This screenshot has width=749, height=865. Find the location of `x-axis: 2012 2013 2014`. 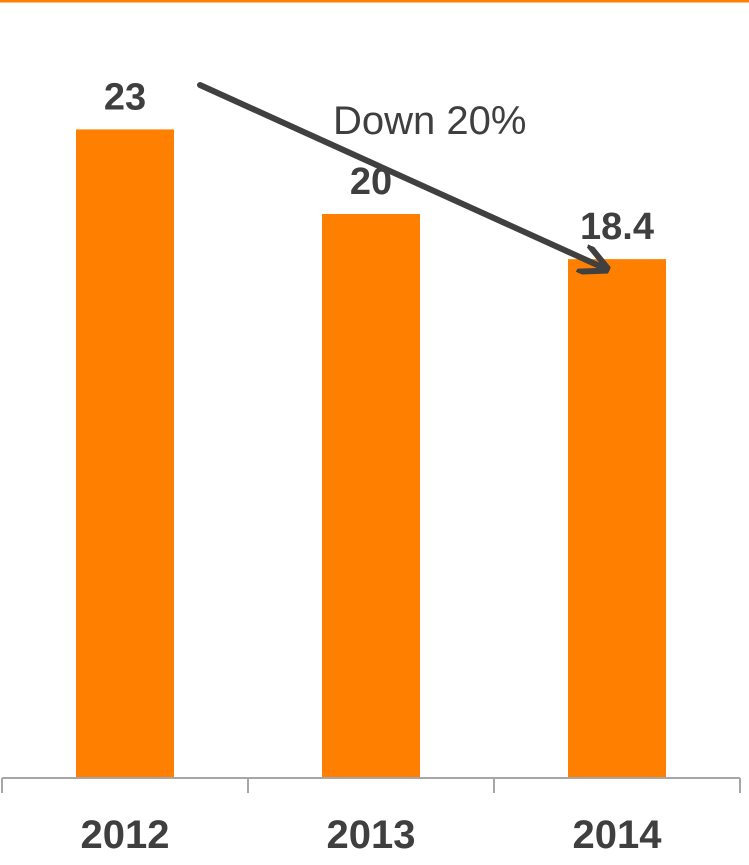

x-axis: 2012 2013 2014 is located at coordinates (371, 817).